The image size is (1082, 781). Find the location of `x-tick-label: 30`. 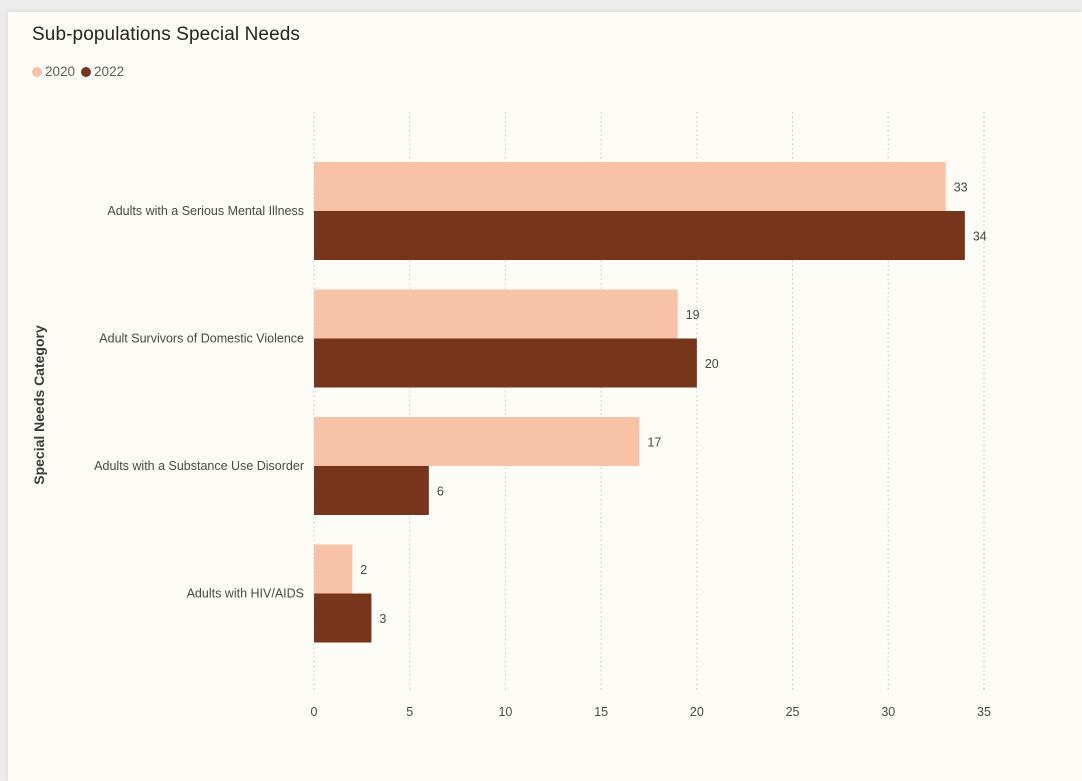

x-tick-label: 30 is located at coordinates (888, 712).